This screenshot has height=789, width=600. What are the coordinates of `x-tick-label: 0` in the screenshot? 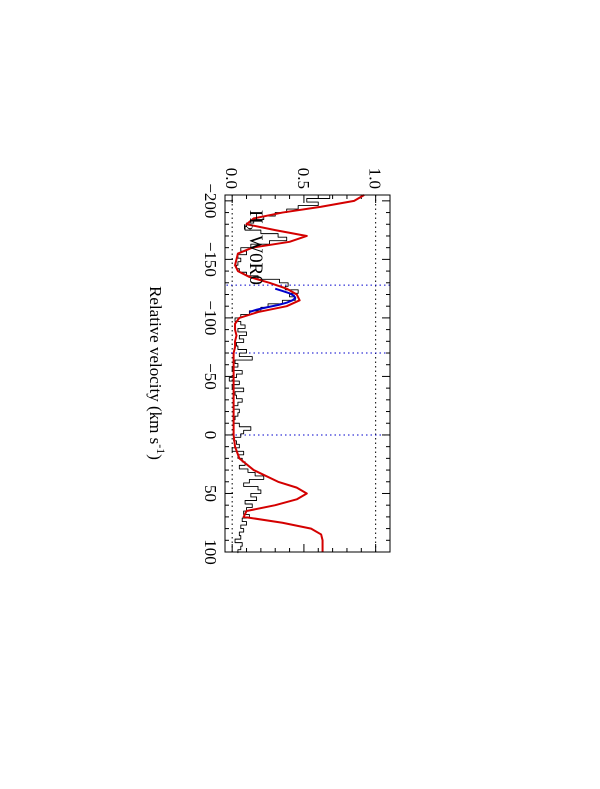 It's located at (210, 435).